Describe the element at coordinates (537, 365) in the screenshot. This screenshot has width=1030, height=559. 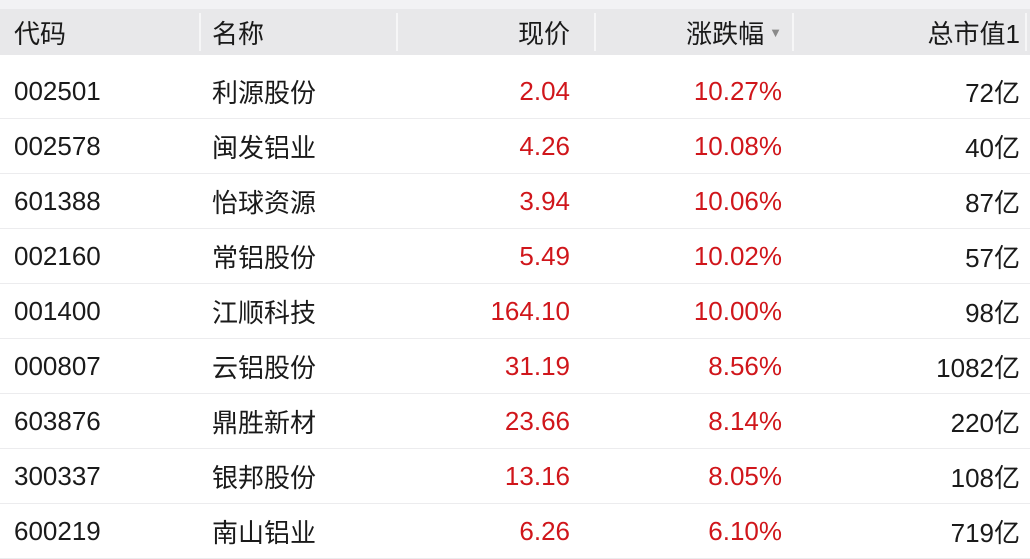
I see `stock-price: 31.19` at that location.